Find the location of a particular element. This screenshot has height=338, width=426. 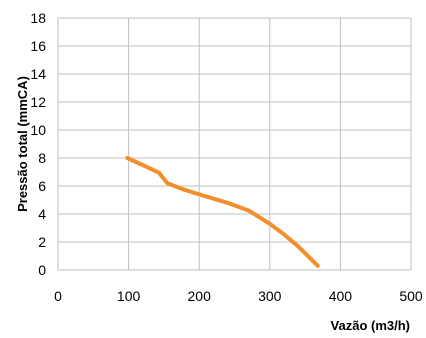

y-tick-label: 0 is located at coordinates (42, 270).